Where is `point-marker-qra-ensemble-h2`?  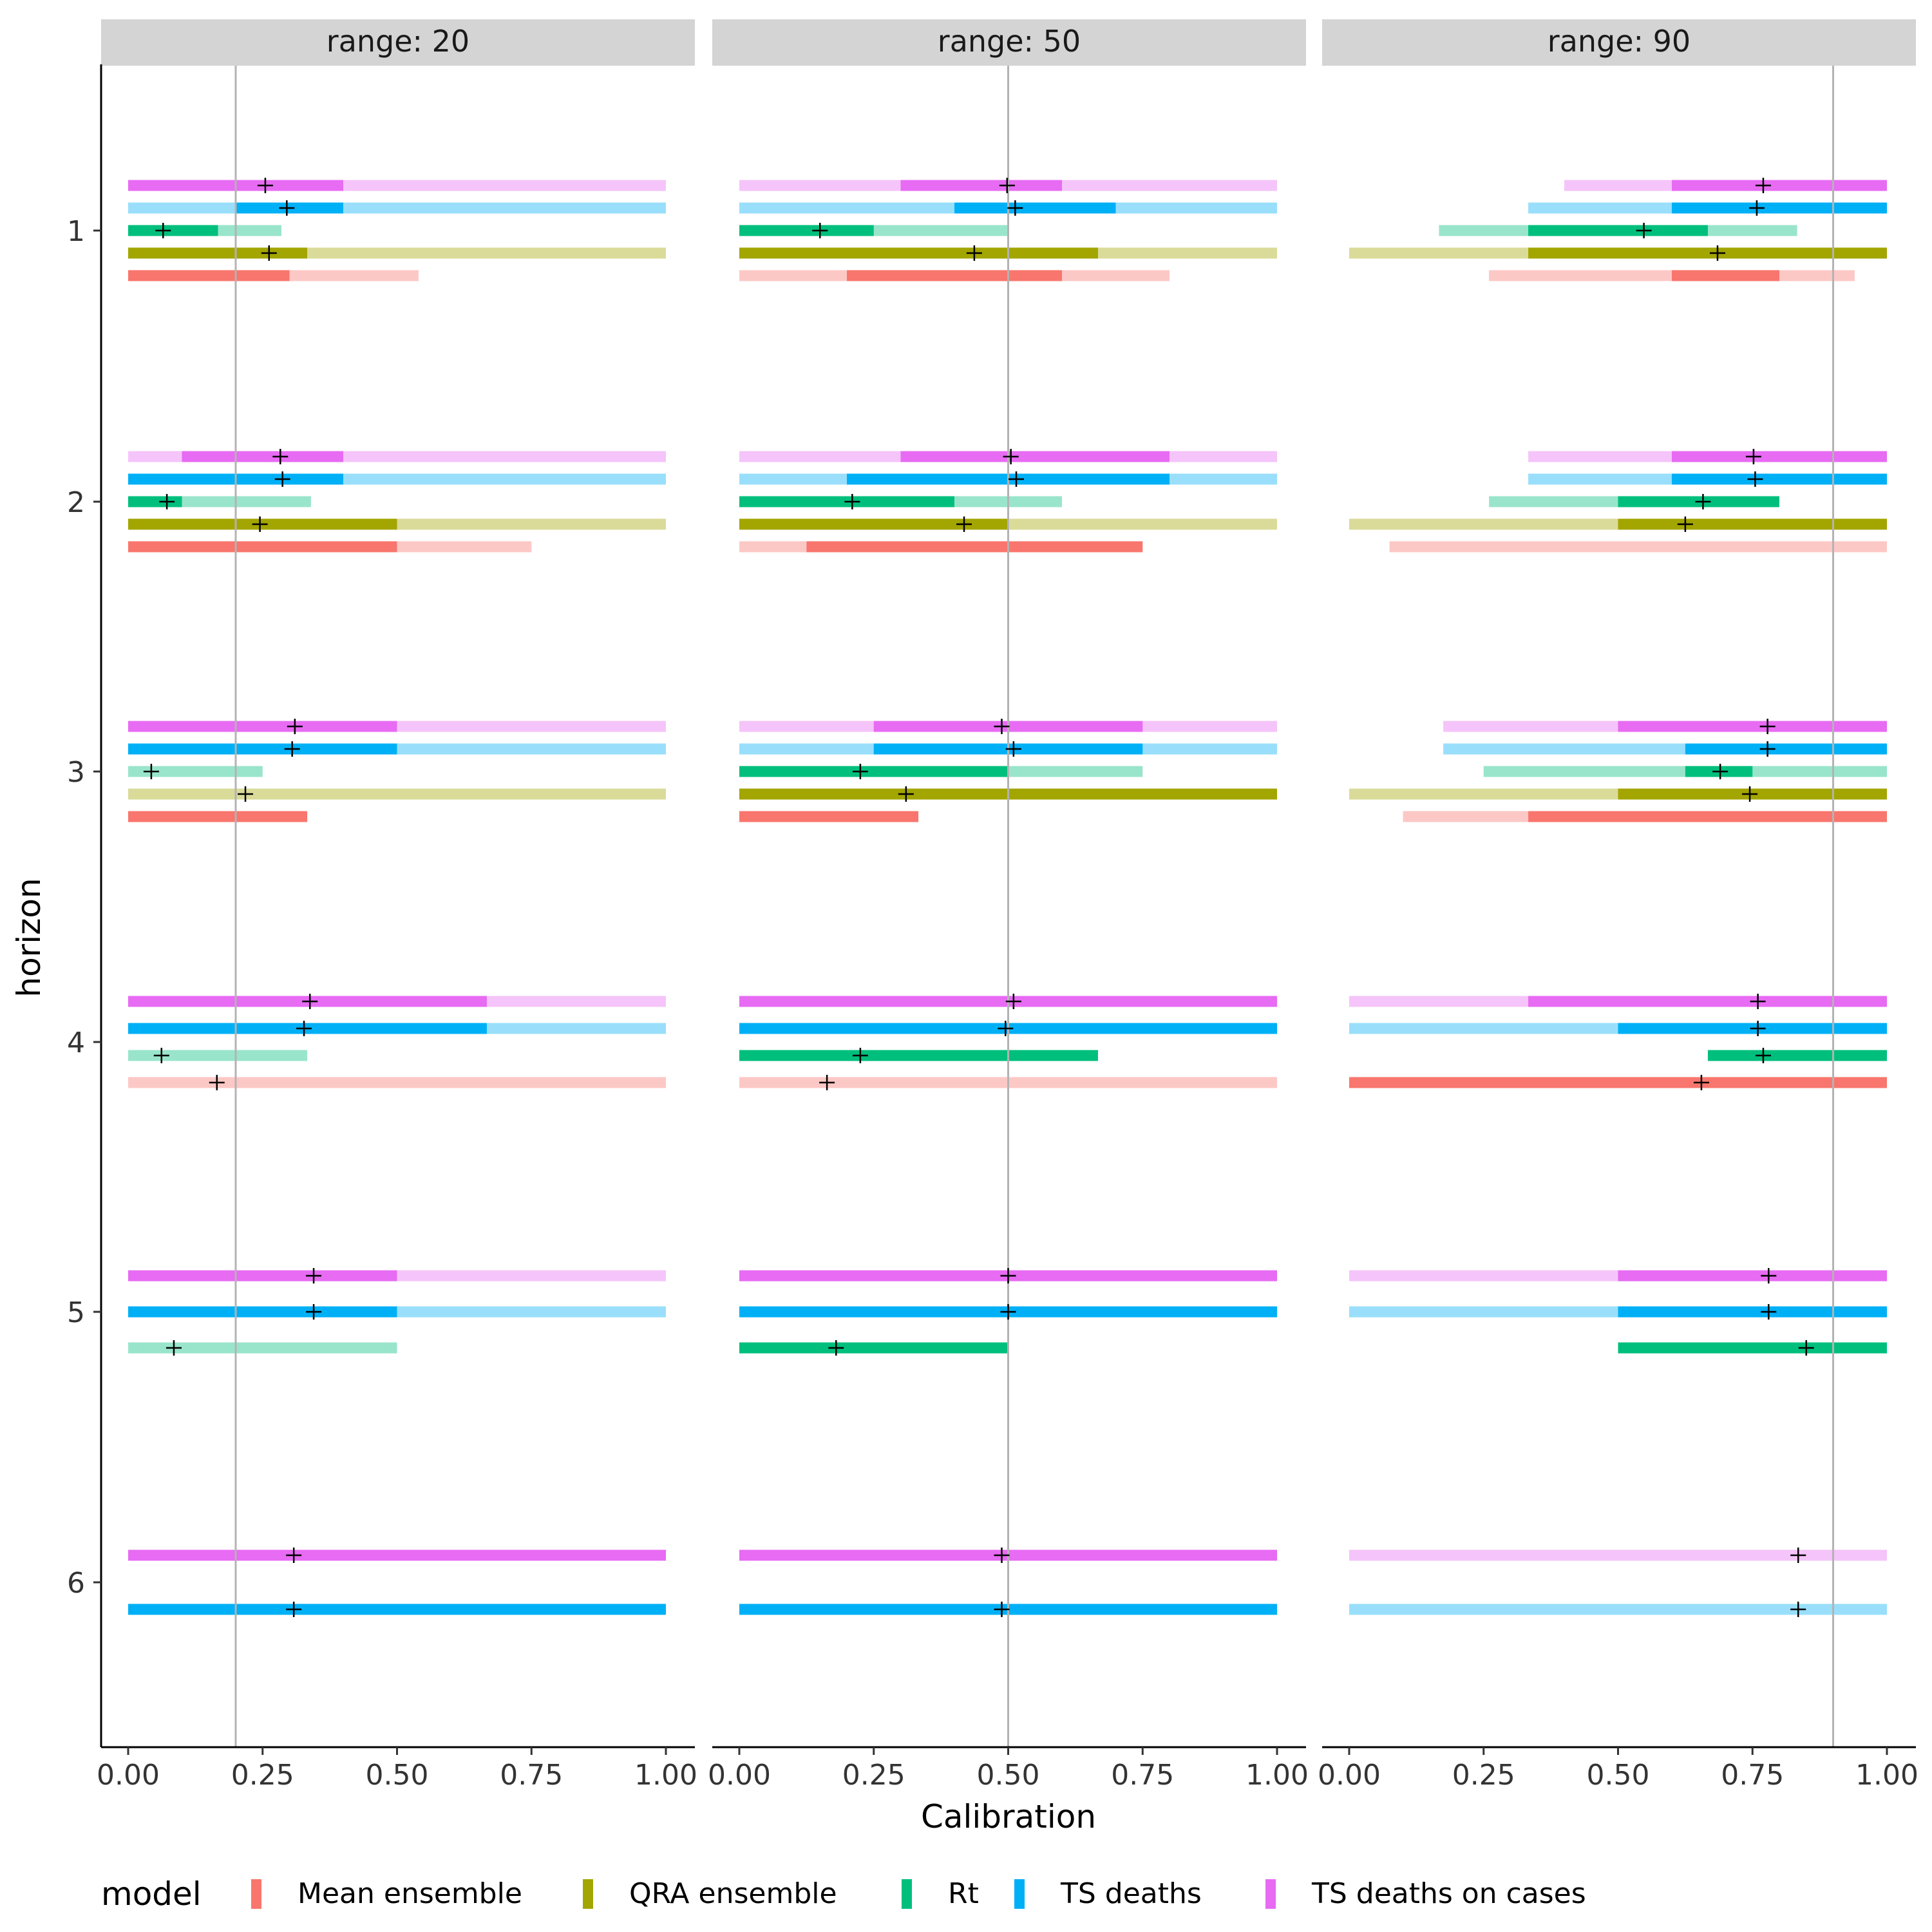 point-marker-qra-ensemble-h2 is located at coordinates (1685, 524).